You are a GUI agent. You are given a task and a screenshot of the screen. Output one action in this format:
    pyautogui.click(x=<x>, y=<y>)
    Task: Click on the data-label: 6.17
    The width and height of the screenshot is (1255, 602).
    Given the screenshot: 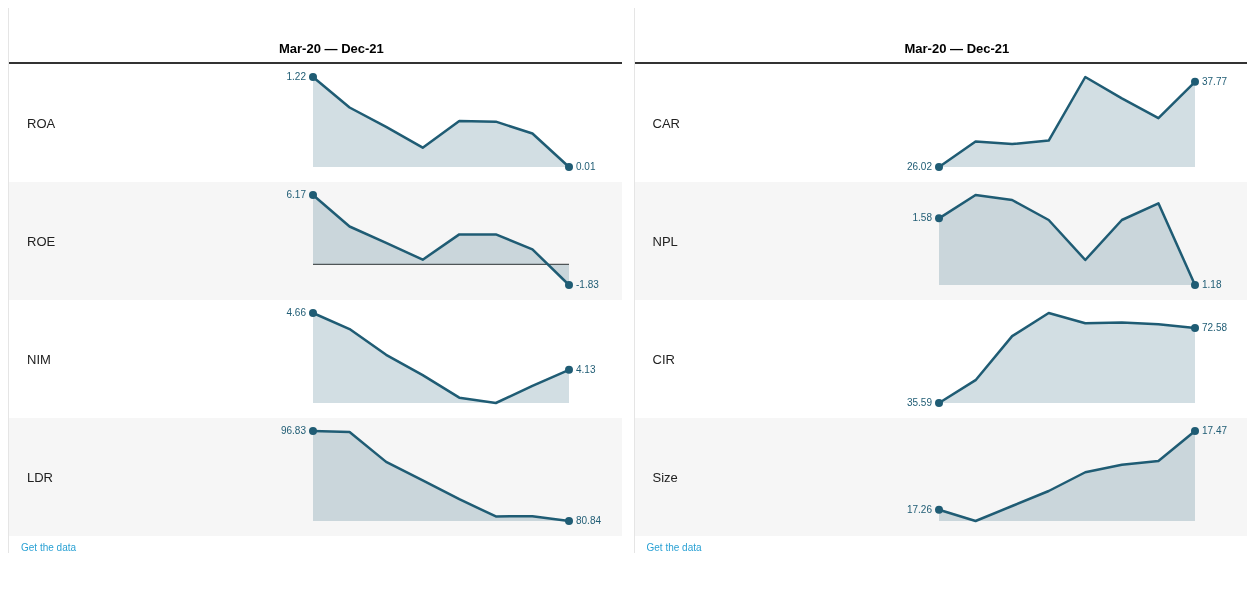 What is the action you would take?
    pyautogui.click(x=296, y=194)
    